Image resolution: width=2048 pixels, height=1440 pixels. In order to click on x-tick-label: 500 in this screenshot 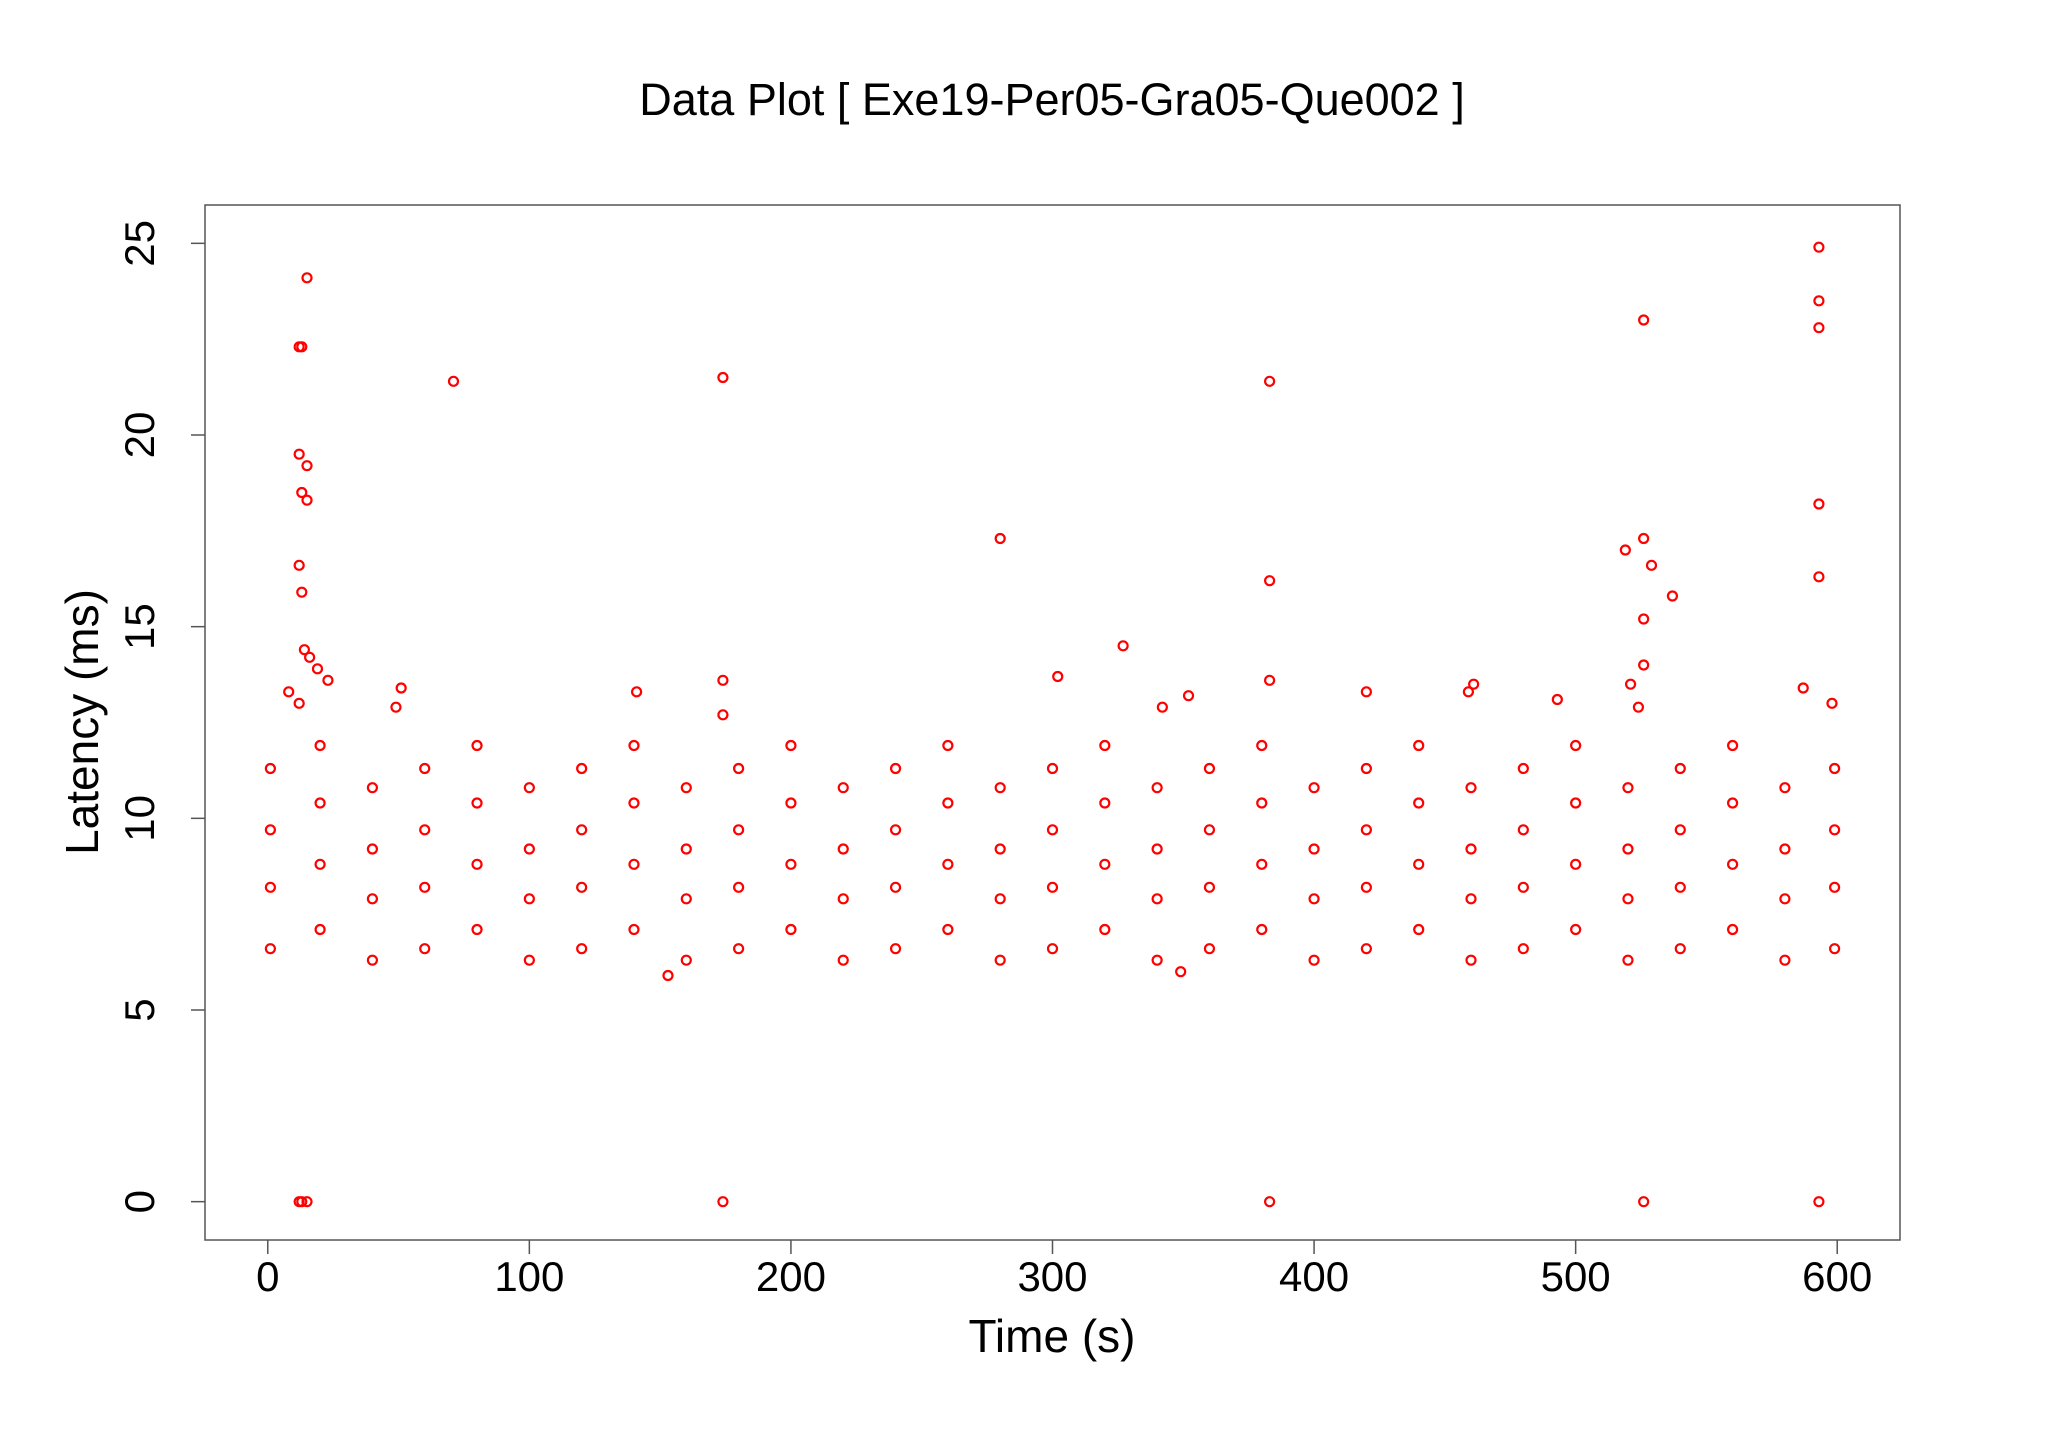, I will do `click(1576, 1276)`.